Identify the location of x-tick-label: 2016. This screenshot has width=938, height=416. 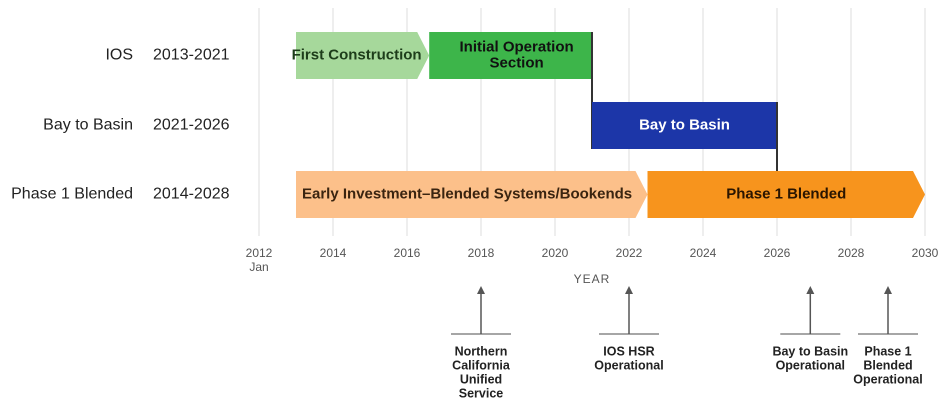
(407, 253).